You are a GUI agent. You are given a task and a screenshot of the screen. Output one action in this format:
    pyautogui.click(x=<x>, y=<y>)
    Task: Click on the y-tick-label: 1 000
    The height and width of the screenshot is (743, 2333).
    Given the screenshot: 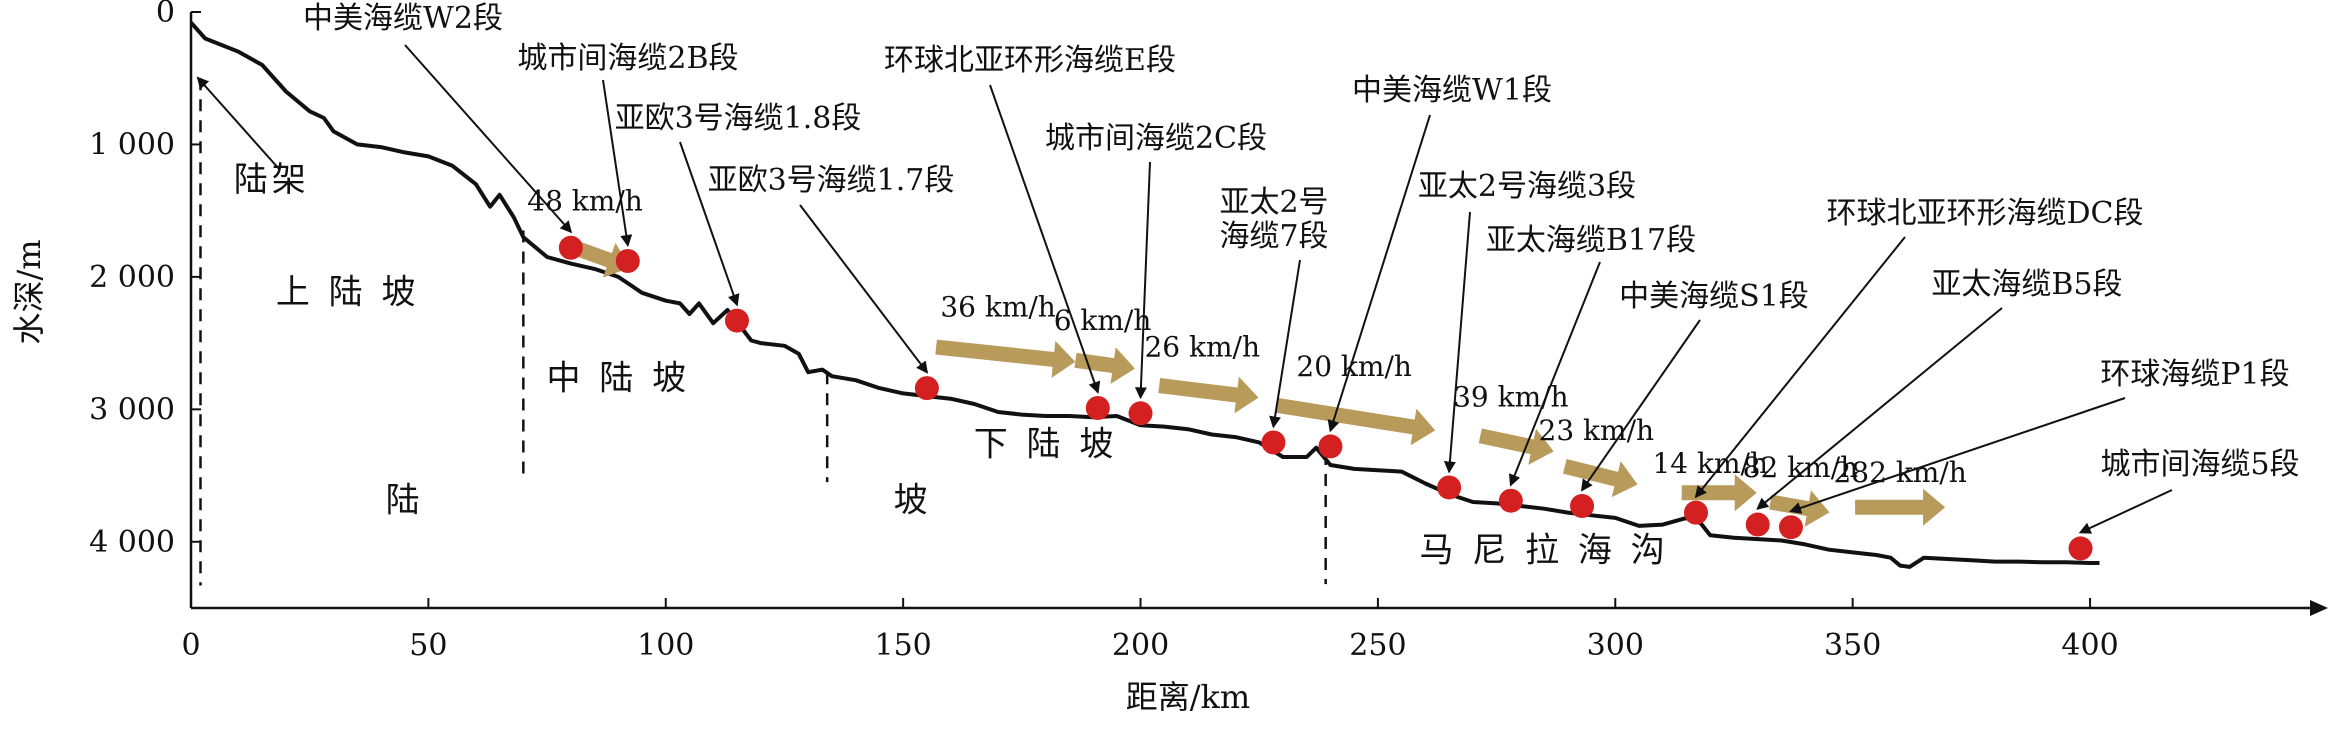 What is the action you would take?
    pyautogui.click(x=132, y=144)
    